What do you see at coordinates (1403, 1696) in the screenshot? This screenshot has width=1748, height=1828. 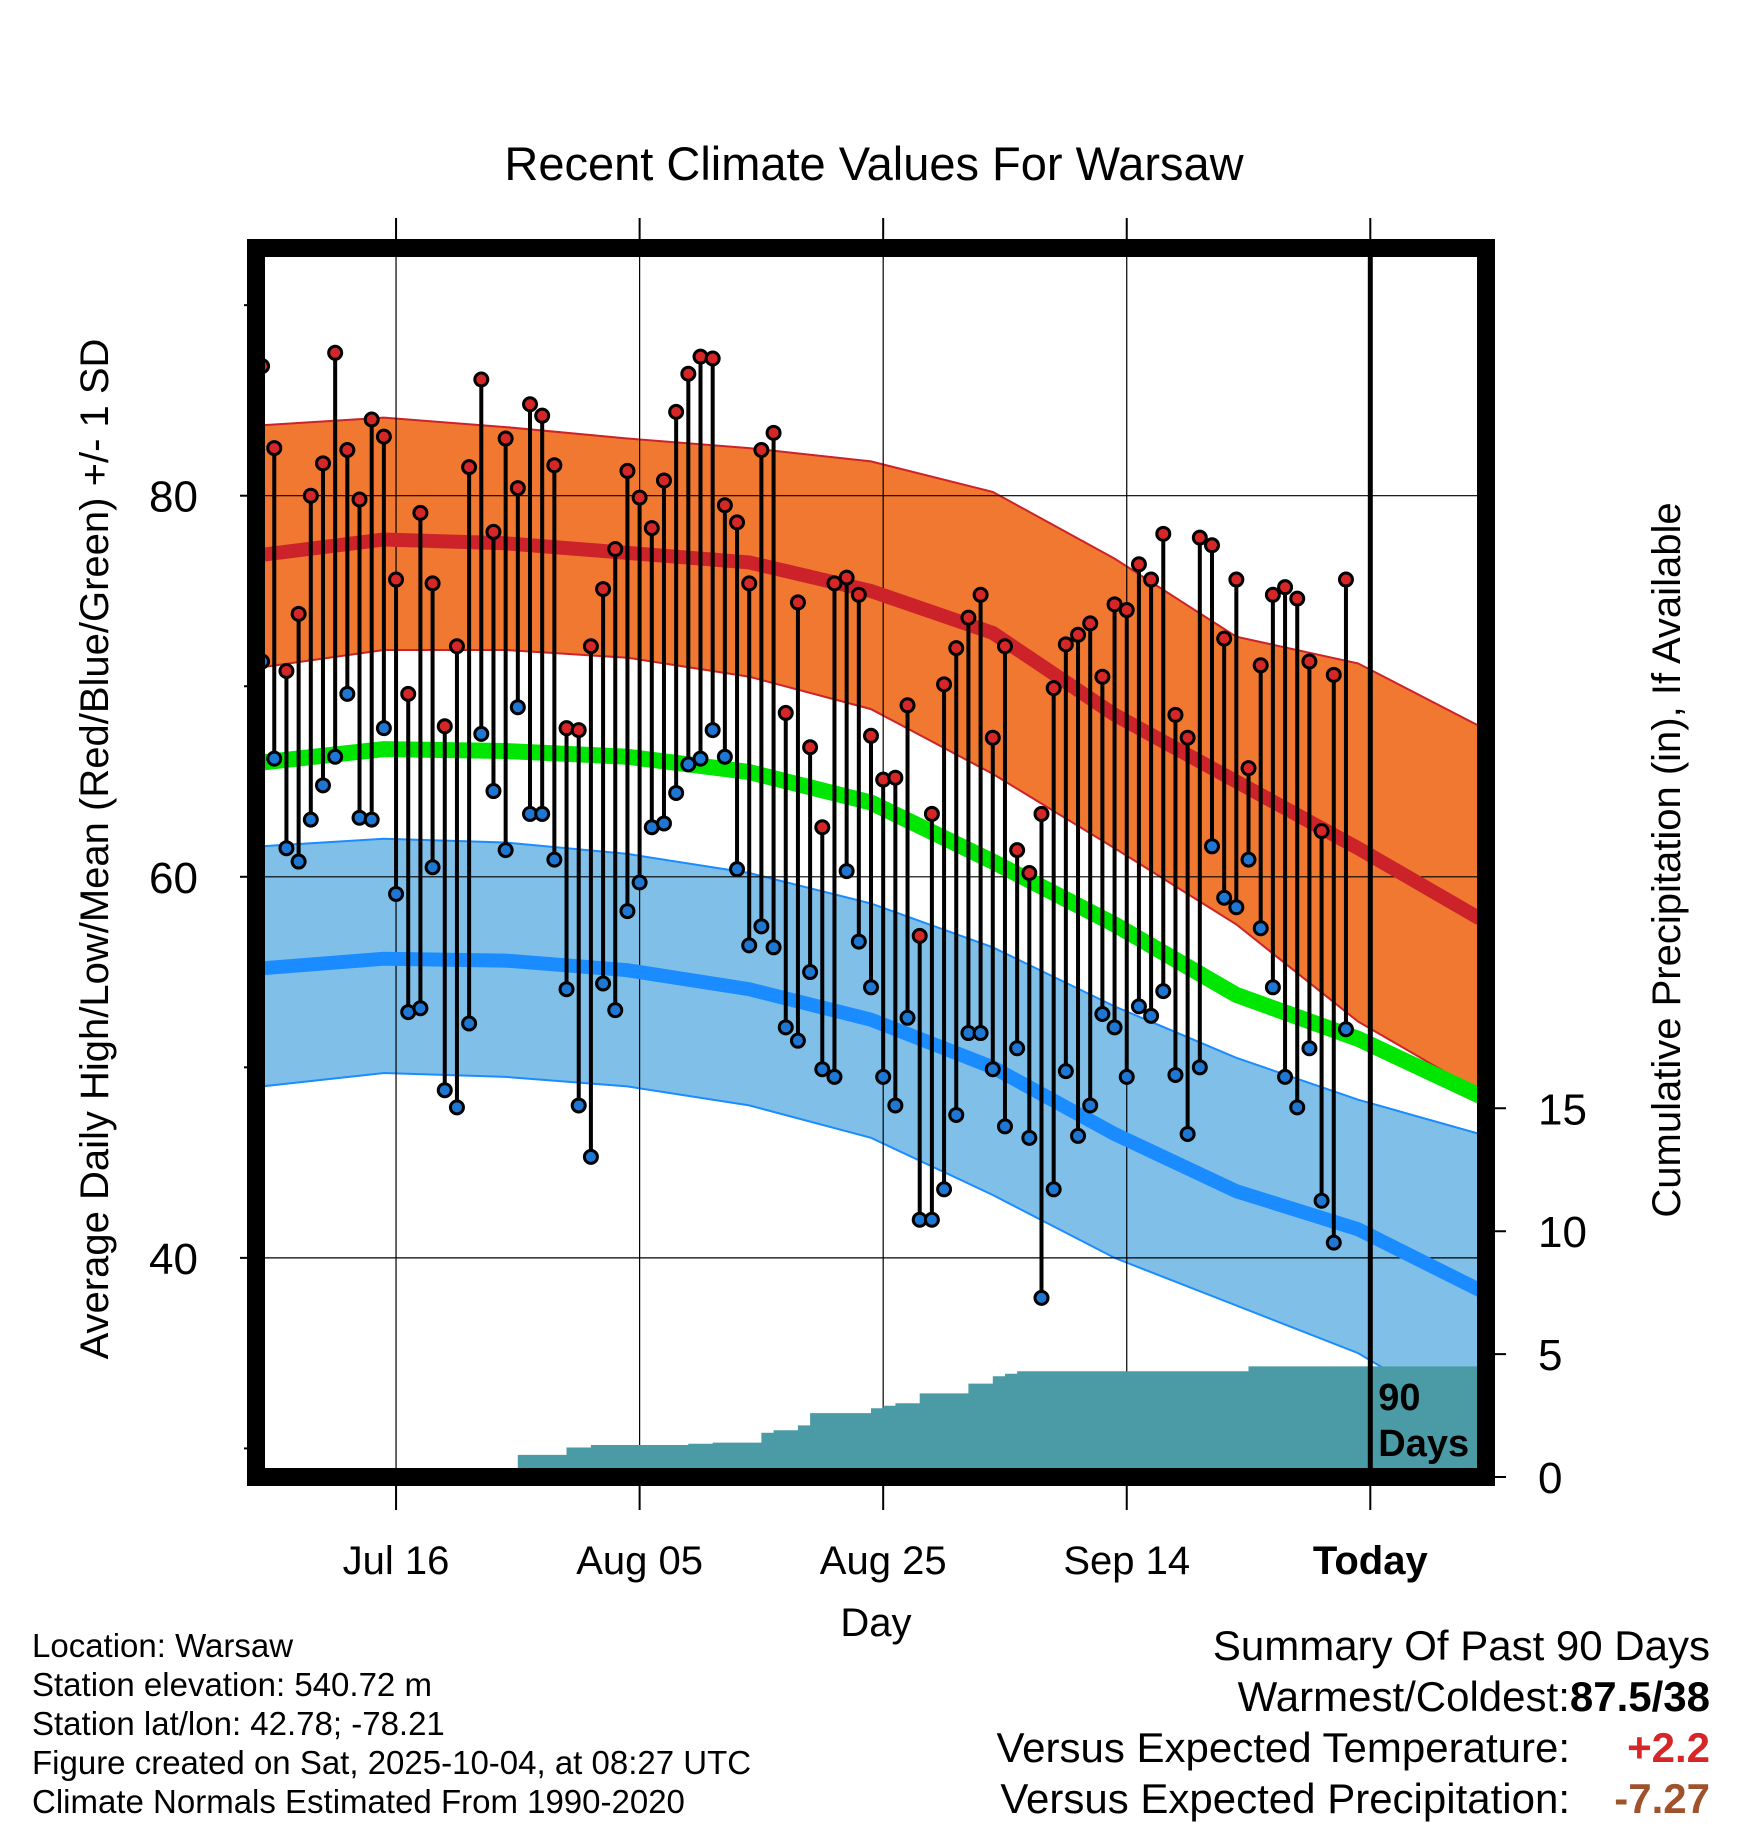 I see `warmest-coldest-label: Warmest/Coldest:` at bounding box center [1403, 1696].